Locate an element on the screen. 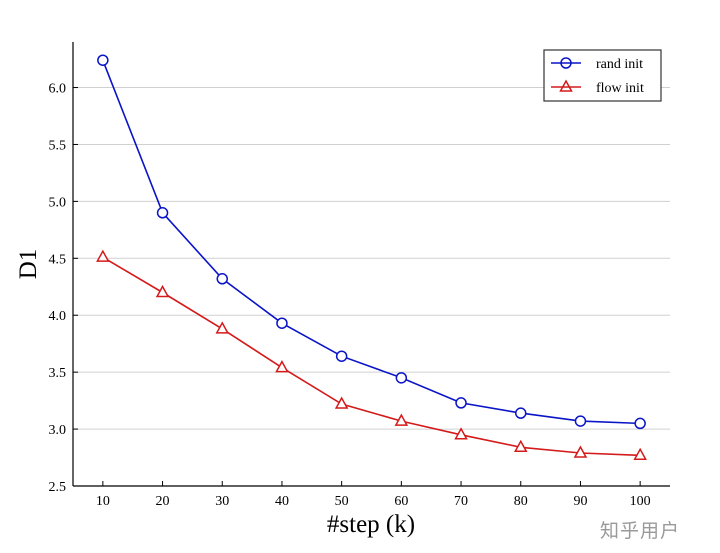  y-tick-label: 4.0 is located at coordinates (58, 316).